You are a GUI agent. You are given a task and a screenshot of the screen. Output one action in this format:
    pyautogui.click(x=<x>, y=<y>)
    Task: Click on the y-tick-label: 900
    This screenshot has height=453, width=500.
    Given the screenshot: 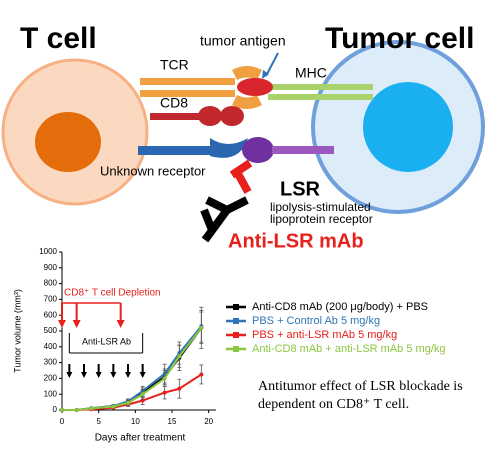 What is the action you would take?
    pyautogui.click(x=51, y=267)
    